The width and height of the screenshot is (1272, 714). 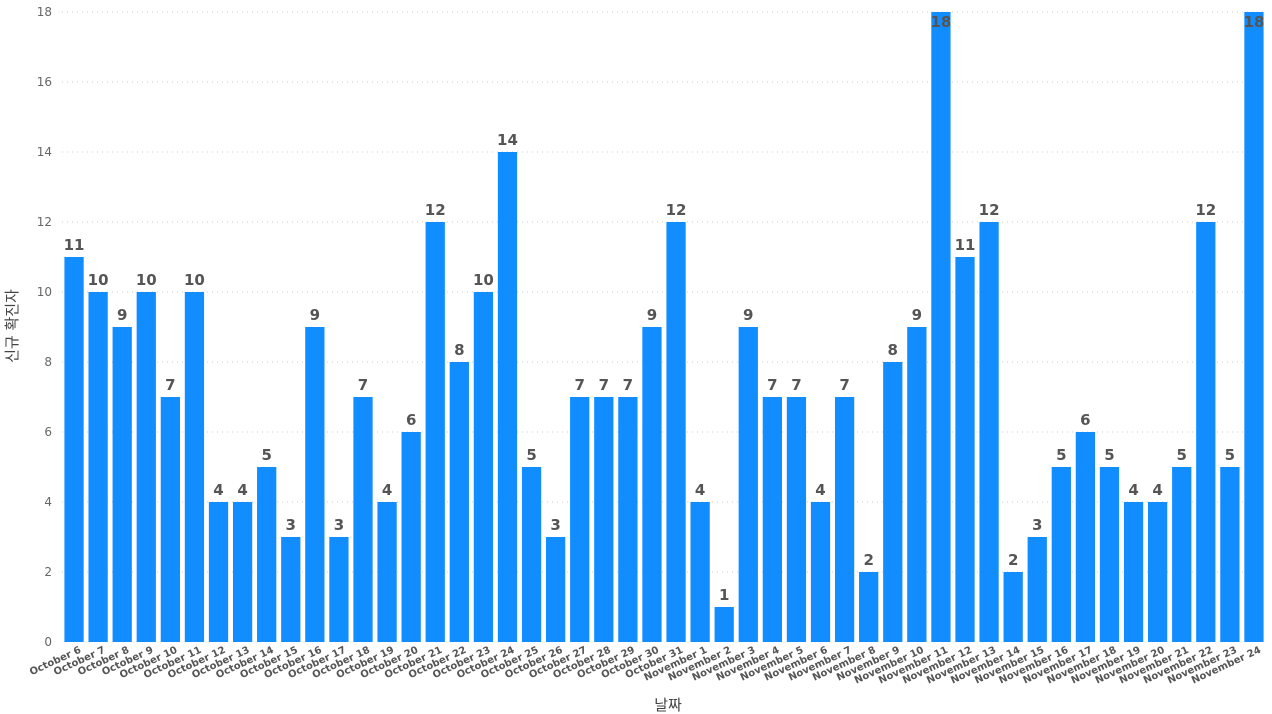 I want to click on data-label: 6, so click(x=1085, y=420).